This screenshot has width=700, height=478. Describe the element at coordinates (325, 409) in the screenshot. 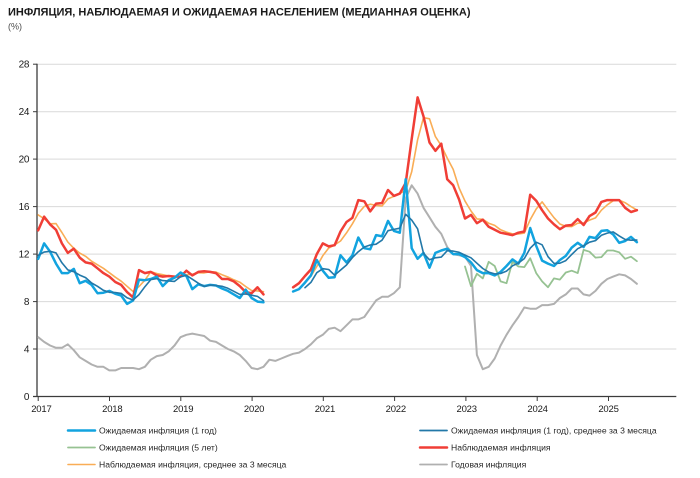

I see `svg-text: 2021` at that location.